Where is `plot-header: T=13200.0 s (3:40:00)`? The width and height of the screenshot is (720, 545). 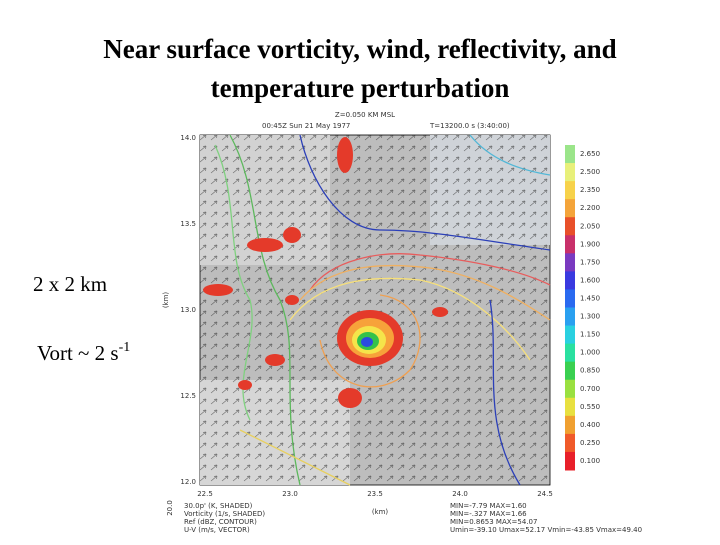 plot-header: T=13200.0 s (3:40:00) is located at coordinates (469, 126).